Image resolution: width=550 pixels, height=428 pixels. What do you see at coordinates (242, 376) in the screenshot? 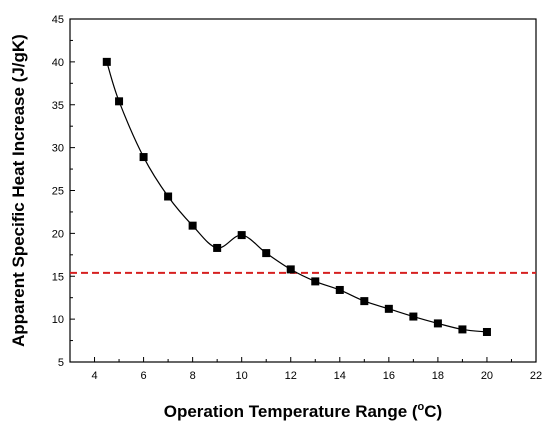
I see `x-tick-label: 10` at bounding box center [242, 376].